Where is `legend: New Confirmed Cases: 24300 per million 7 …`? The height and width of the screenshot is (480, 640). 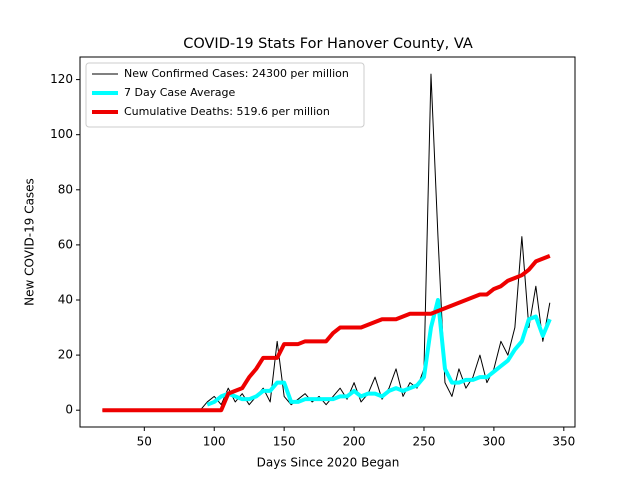
legend: New Confirmed Cases: 24300 per million 7 … is located at coordinates (225, 95).